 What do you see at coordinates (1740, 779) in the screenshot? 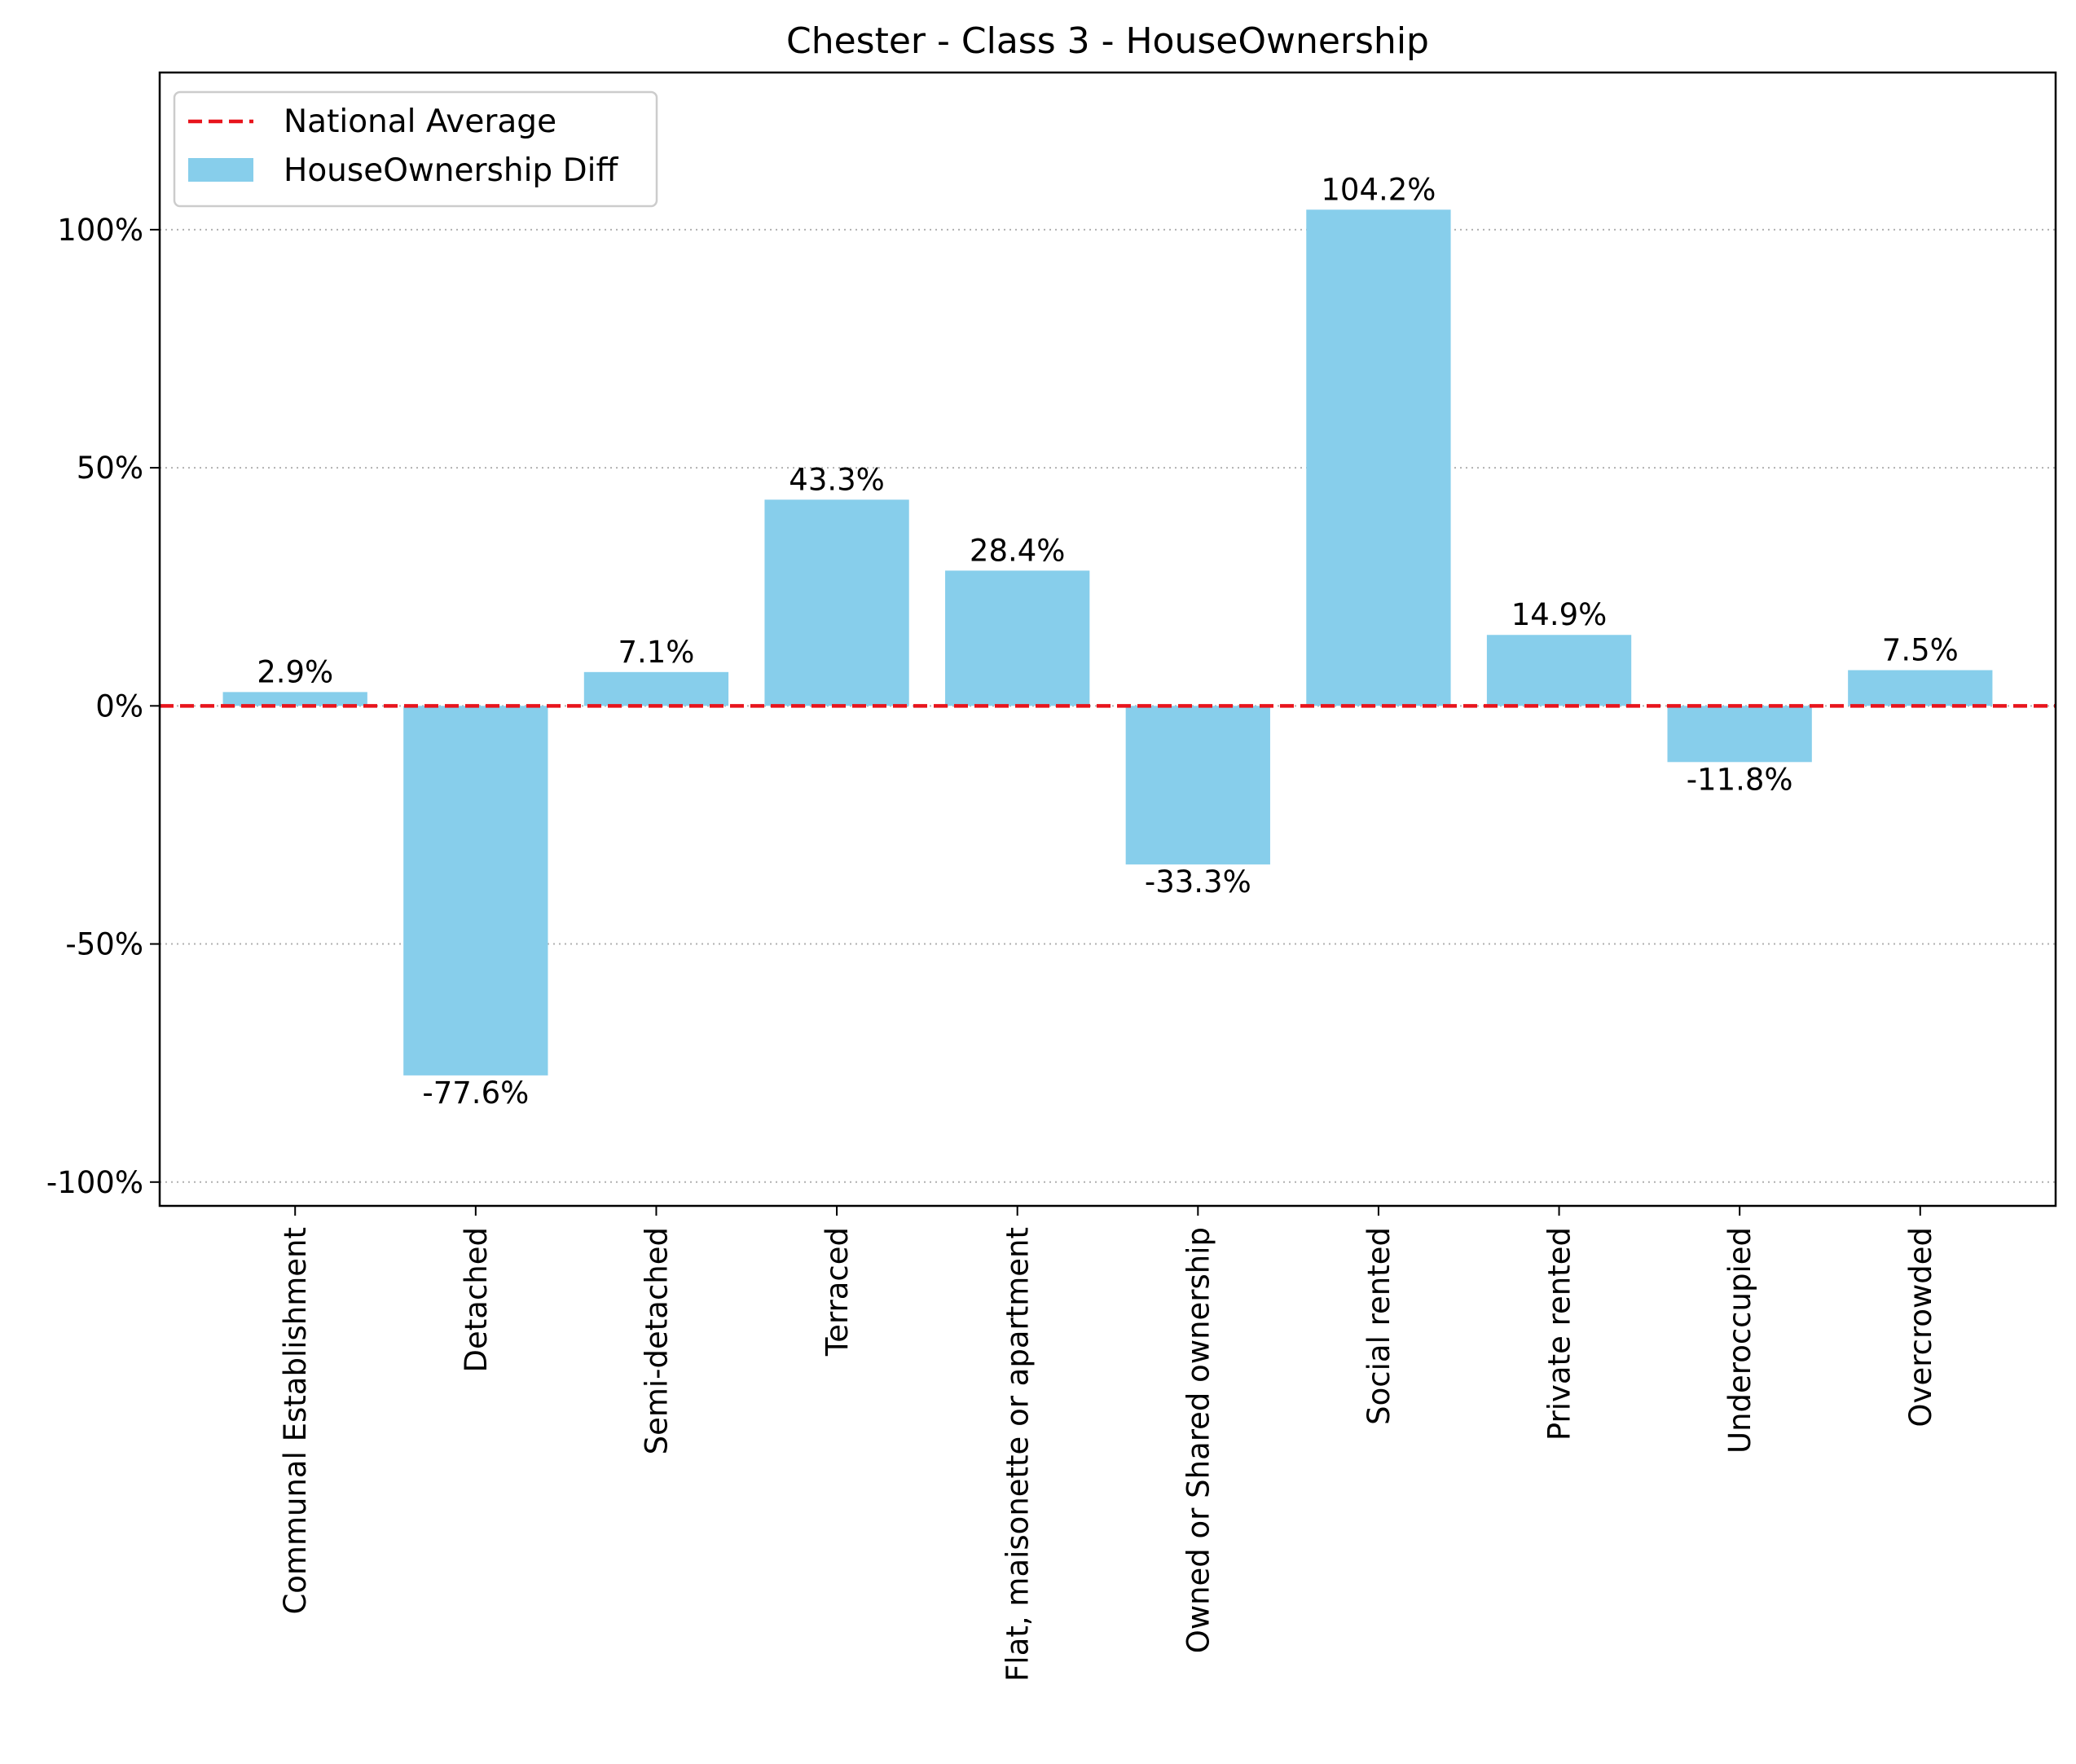
I see `bar-value-label: -11.8%` at bounding box center [1740, 779].